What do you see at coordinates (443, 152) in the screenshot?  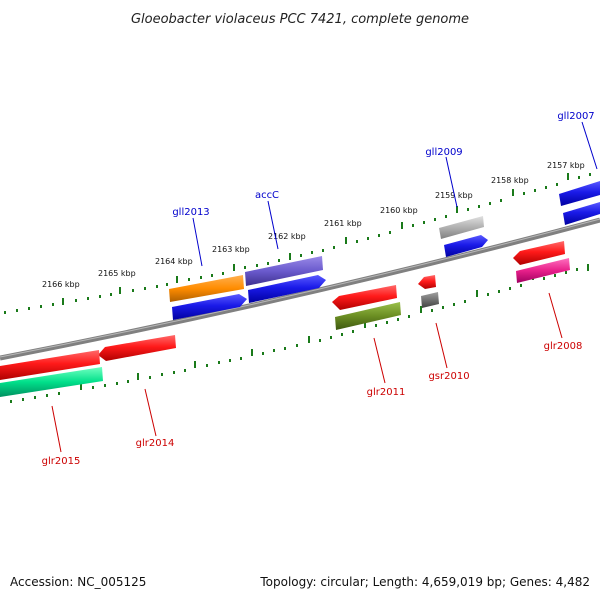 I see `gene-label-gll2009: gll2009` at bounding box center [443, 152].